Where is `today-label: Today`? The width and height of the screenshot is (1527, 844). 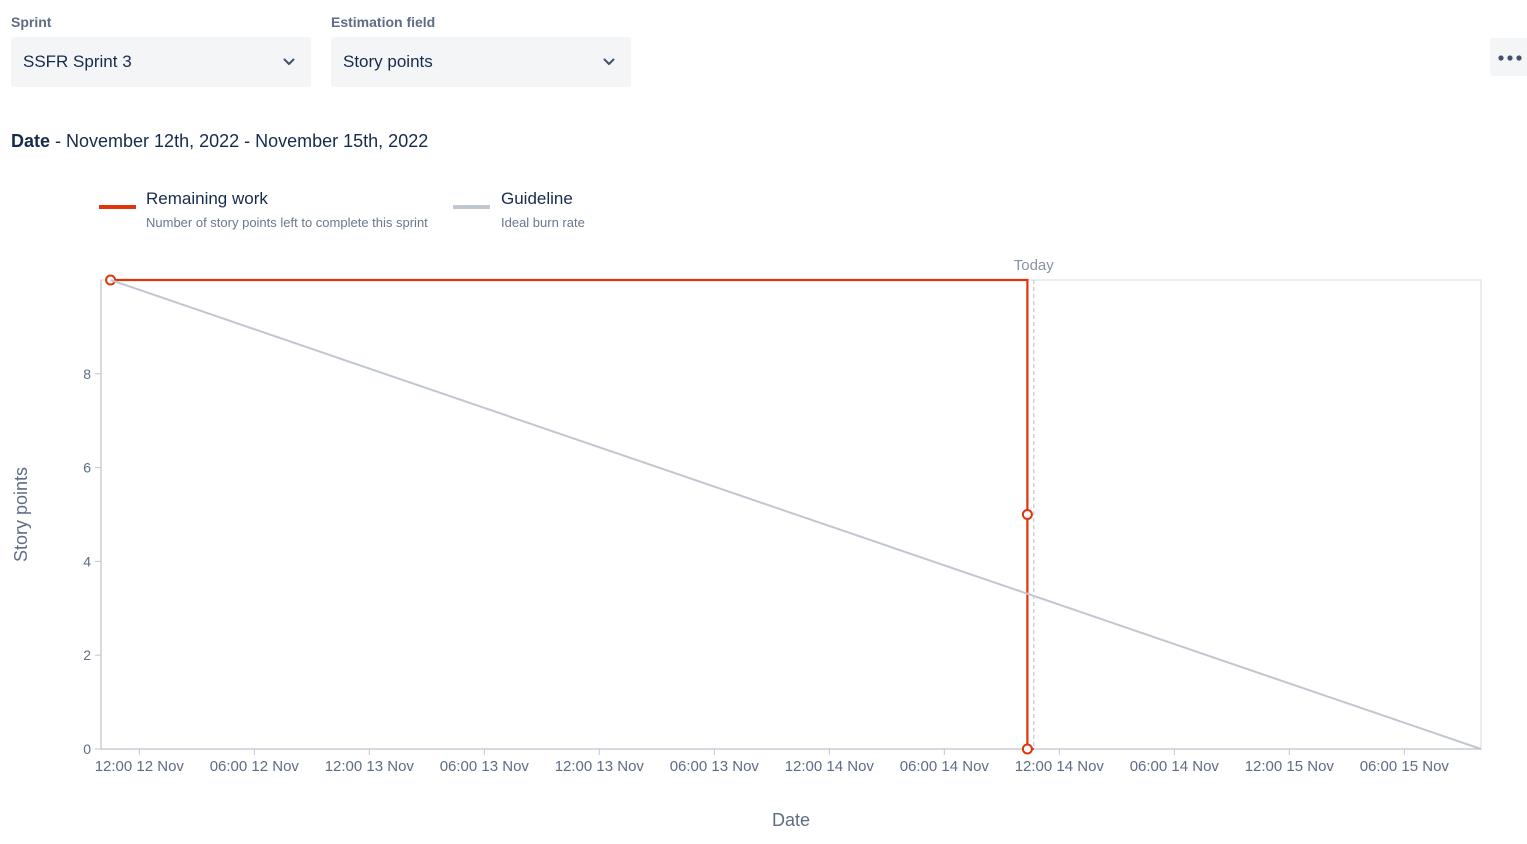
today-label: Today is located at coordinates (1034, 265).